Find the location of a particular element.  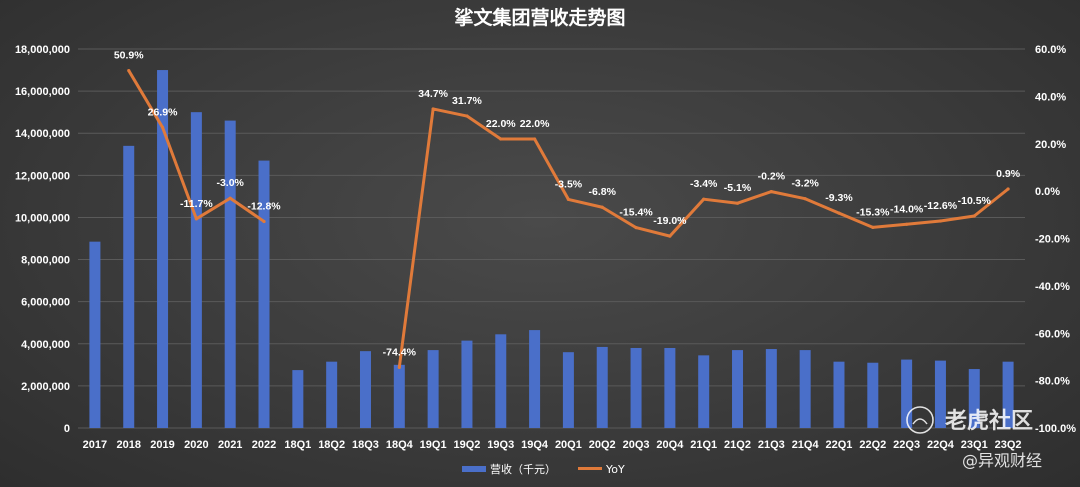

left-axis-tick-label: 18,000,000 is located at coordinates (42, 50).